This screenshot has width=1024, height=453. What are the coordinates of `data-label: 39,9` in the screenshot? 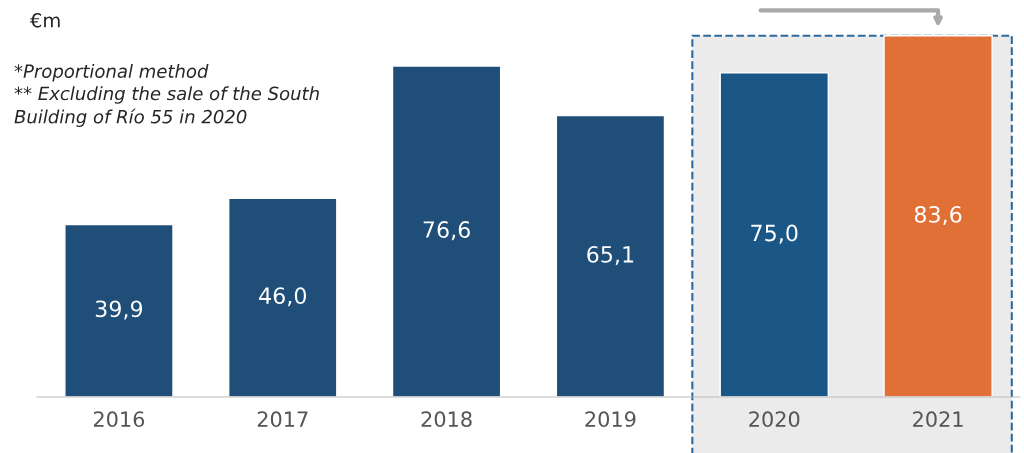 It's located at (119, 310).